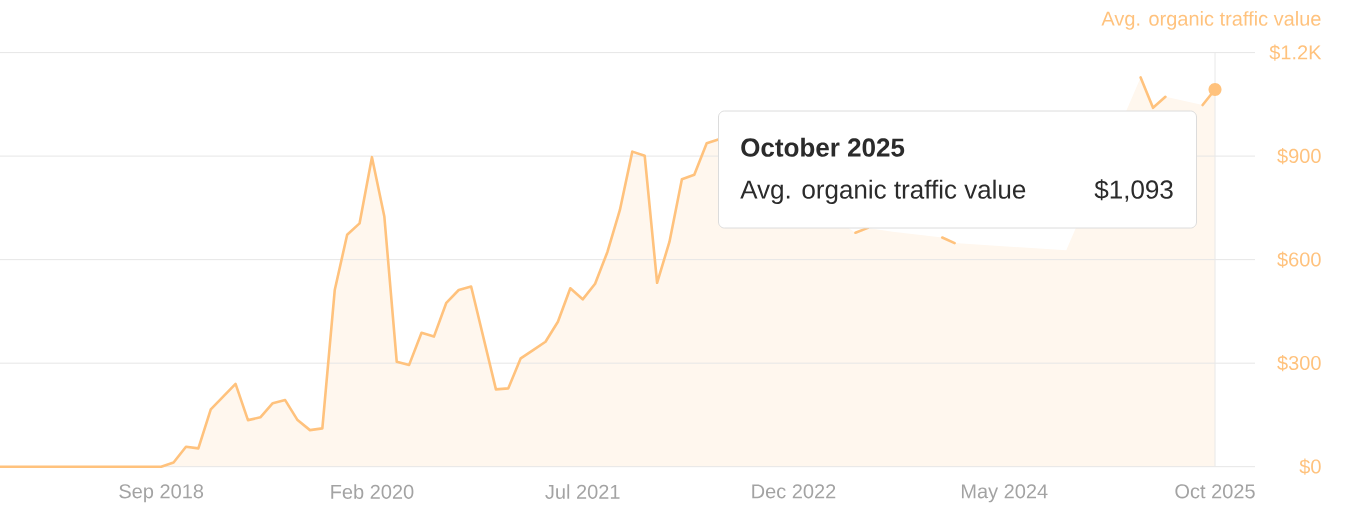 Image resolution: width=1352 pixels, height=532 pixels. What do you see at coordinates (1299, 363) in the screenshot?
I see `y-tick-label: $300` at bounding box center [1299, 363].